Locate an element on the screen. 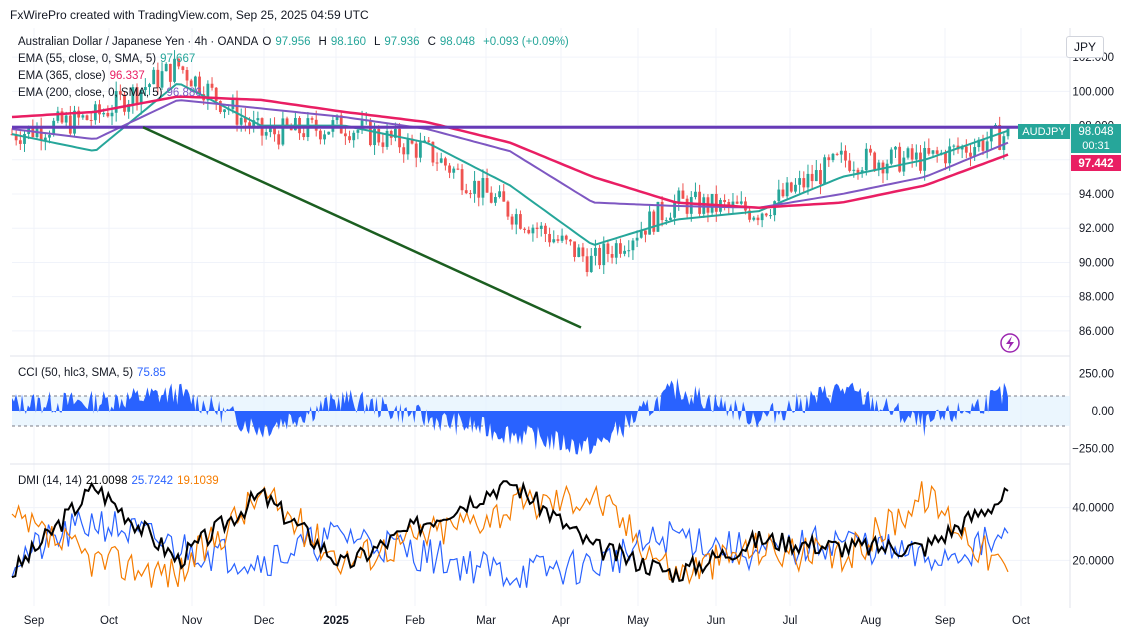  cci-tick-label: −250.00 is located at coordinates (1093, 450).